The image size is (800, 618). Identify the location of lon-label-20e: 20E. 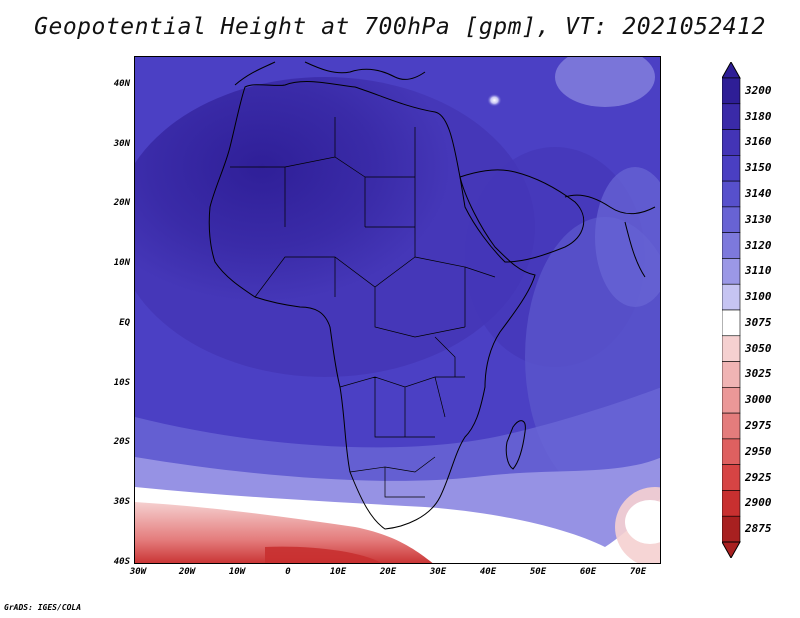
(388, 572).